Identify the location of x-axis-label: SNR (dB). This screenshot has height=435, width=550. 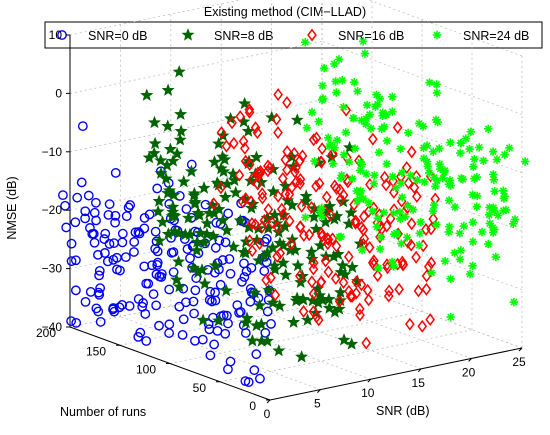
(402, 411).